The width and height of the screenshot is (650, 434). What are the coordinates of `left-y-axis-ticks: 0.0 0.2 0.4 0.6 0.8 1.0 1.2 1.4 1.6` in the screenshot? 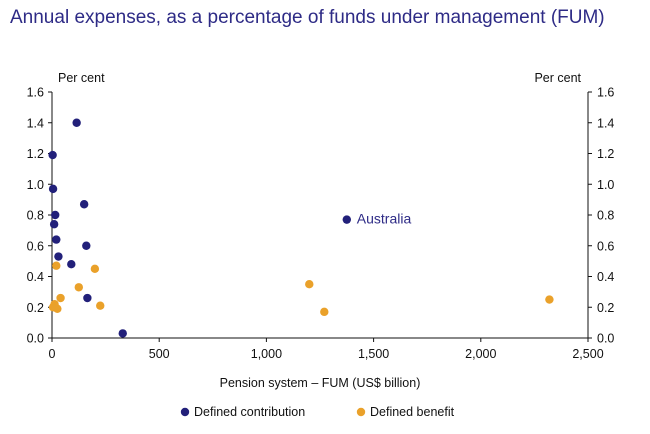 It's located at (39, 216).